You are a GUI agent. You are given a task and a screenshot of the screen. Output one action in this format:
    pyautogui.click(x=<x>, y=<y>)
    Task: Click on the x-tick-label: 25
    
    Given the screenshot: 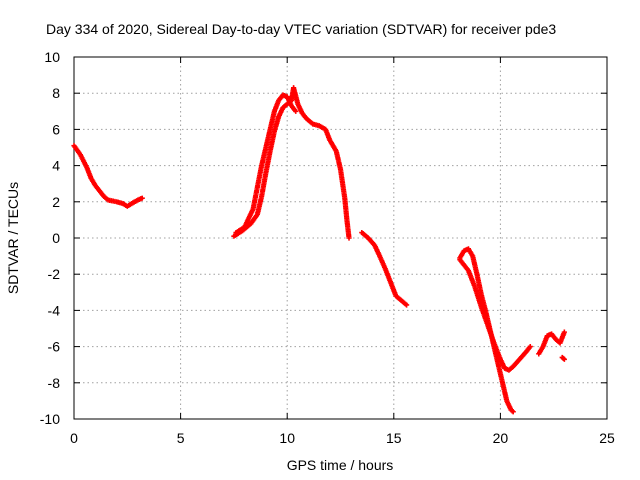 What is the action you would take?
    pyautogui.click(x=607, y=438)
    